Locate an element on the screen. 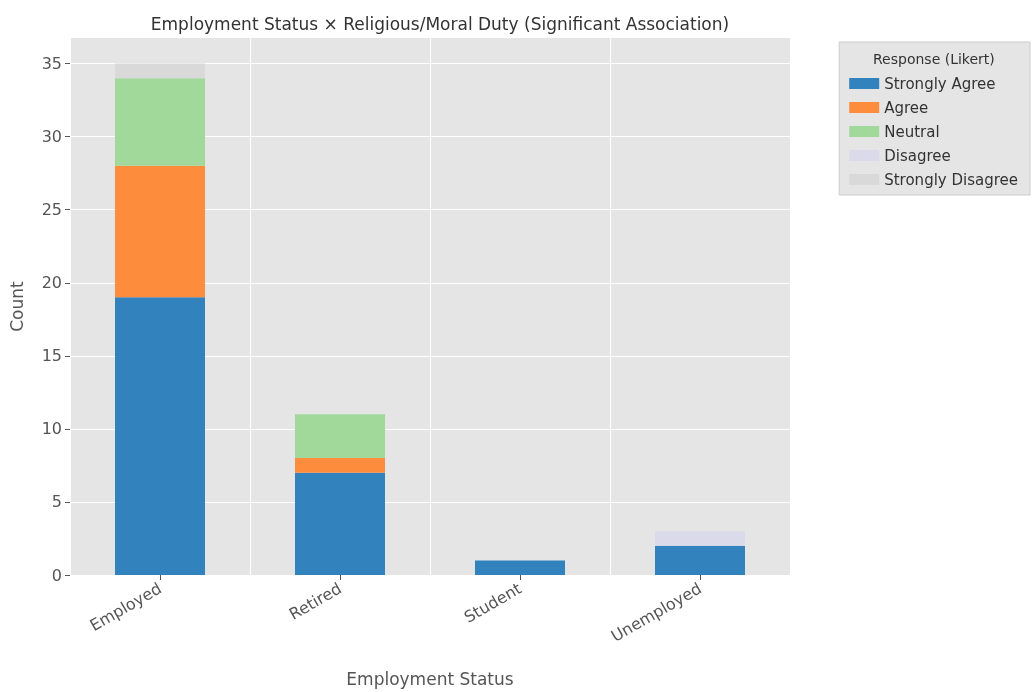  y-tick-label: 20 is located at coordinates (51, 283).